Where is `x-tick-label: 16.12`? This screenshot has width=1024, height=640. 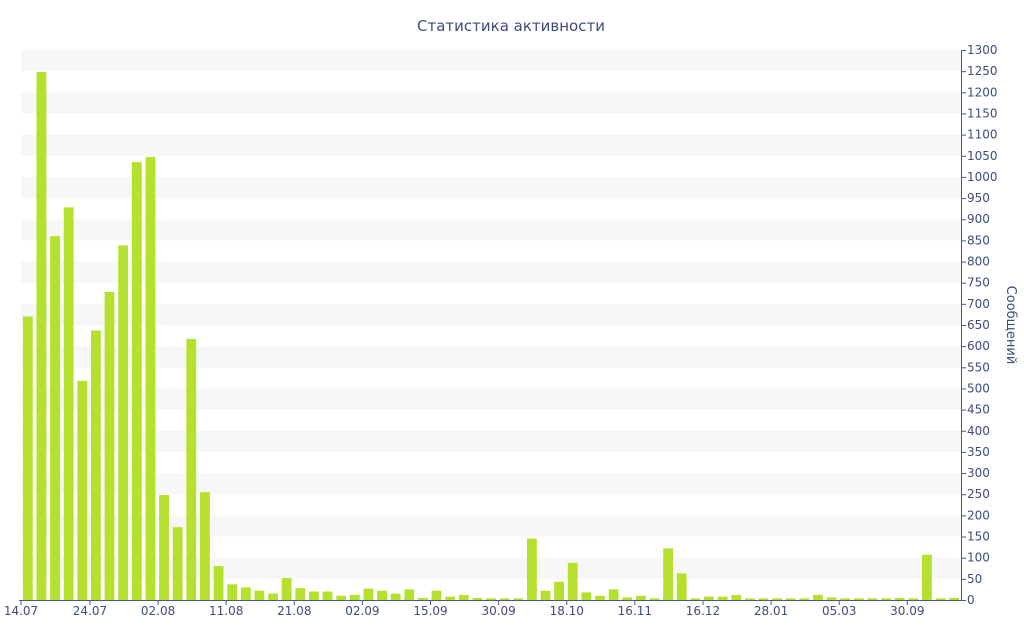
x-tick-label: 16.12 is located at coordinates (703, 611).